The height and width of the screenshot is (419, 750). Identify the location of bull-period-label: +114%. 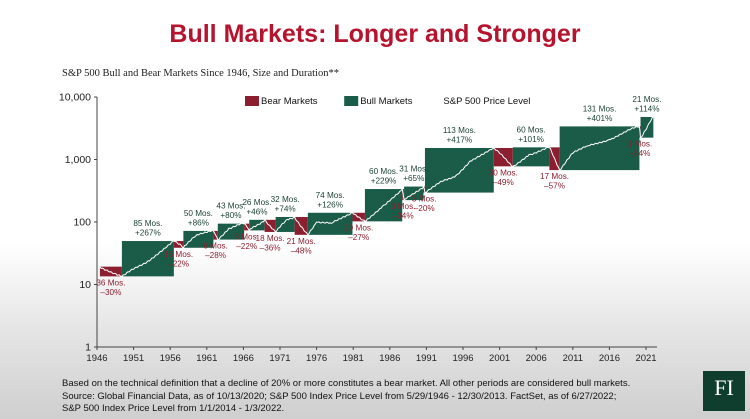
(646, 108).